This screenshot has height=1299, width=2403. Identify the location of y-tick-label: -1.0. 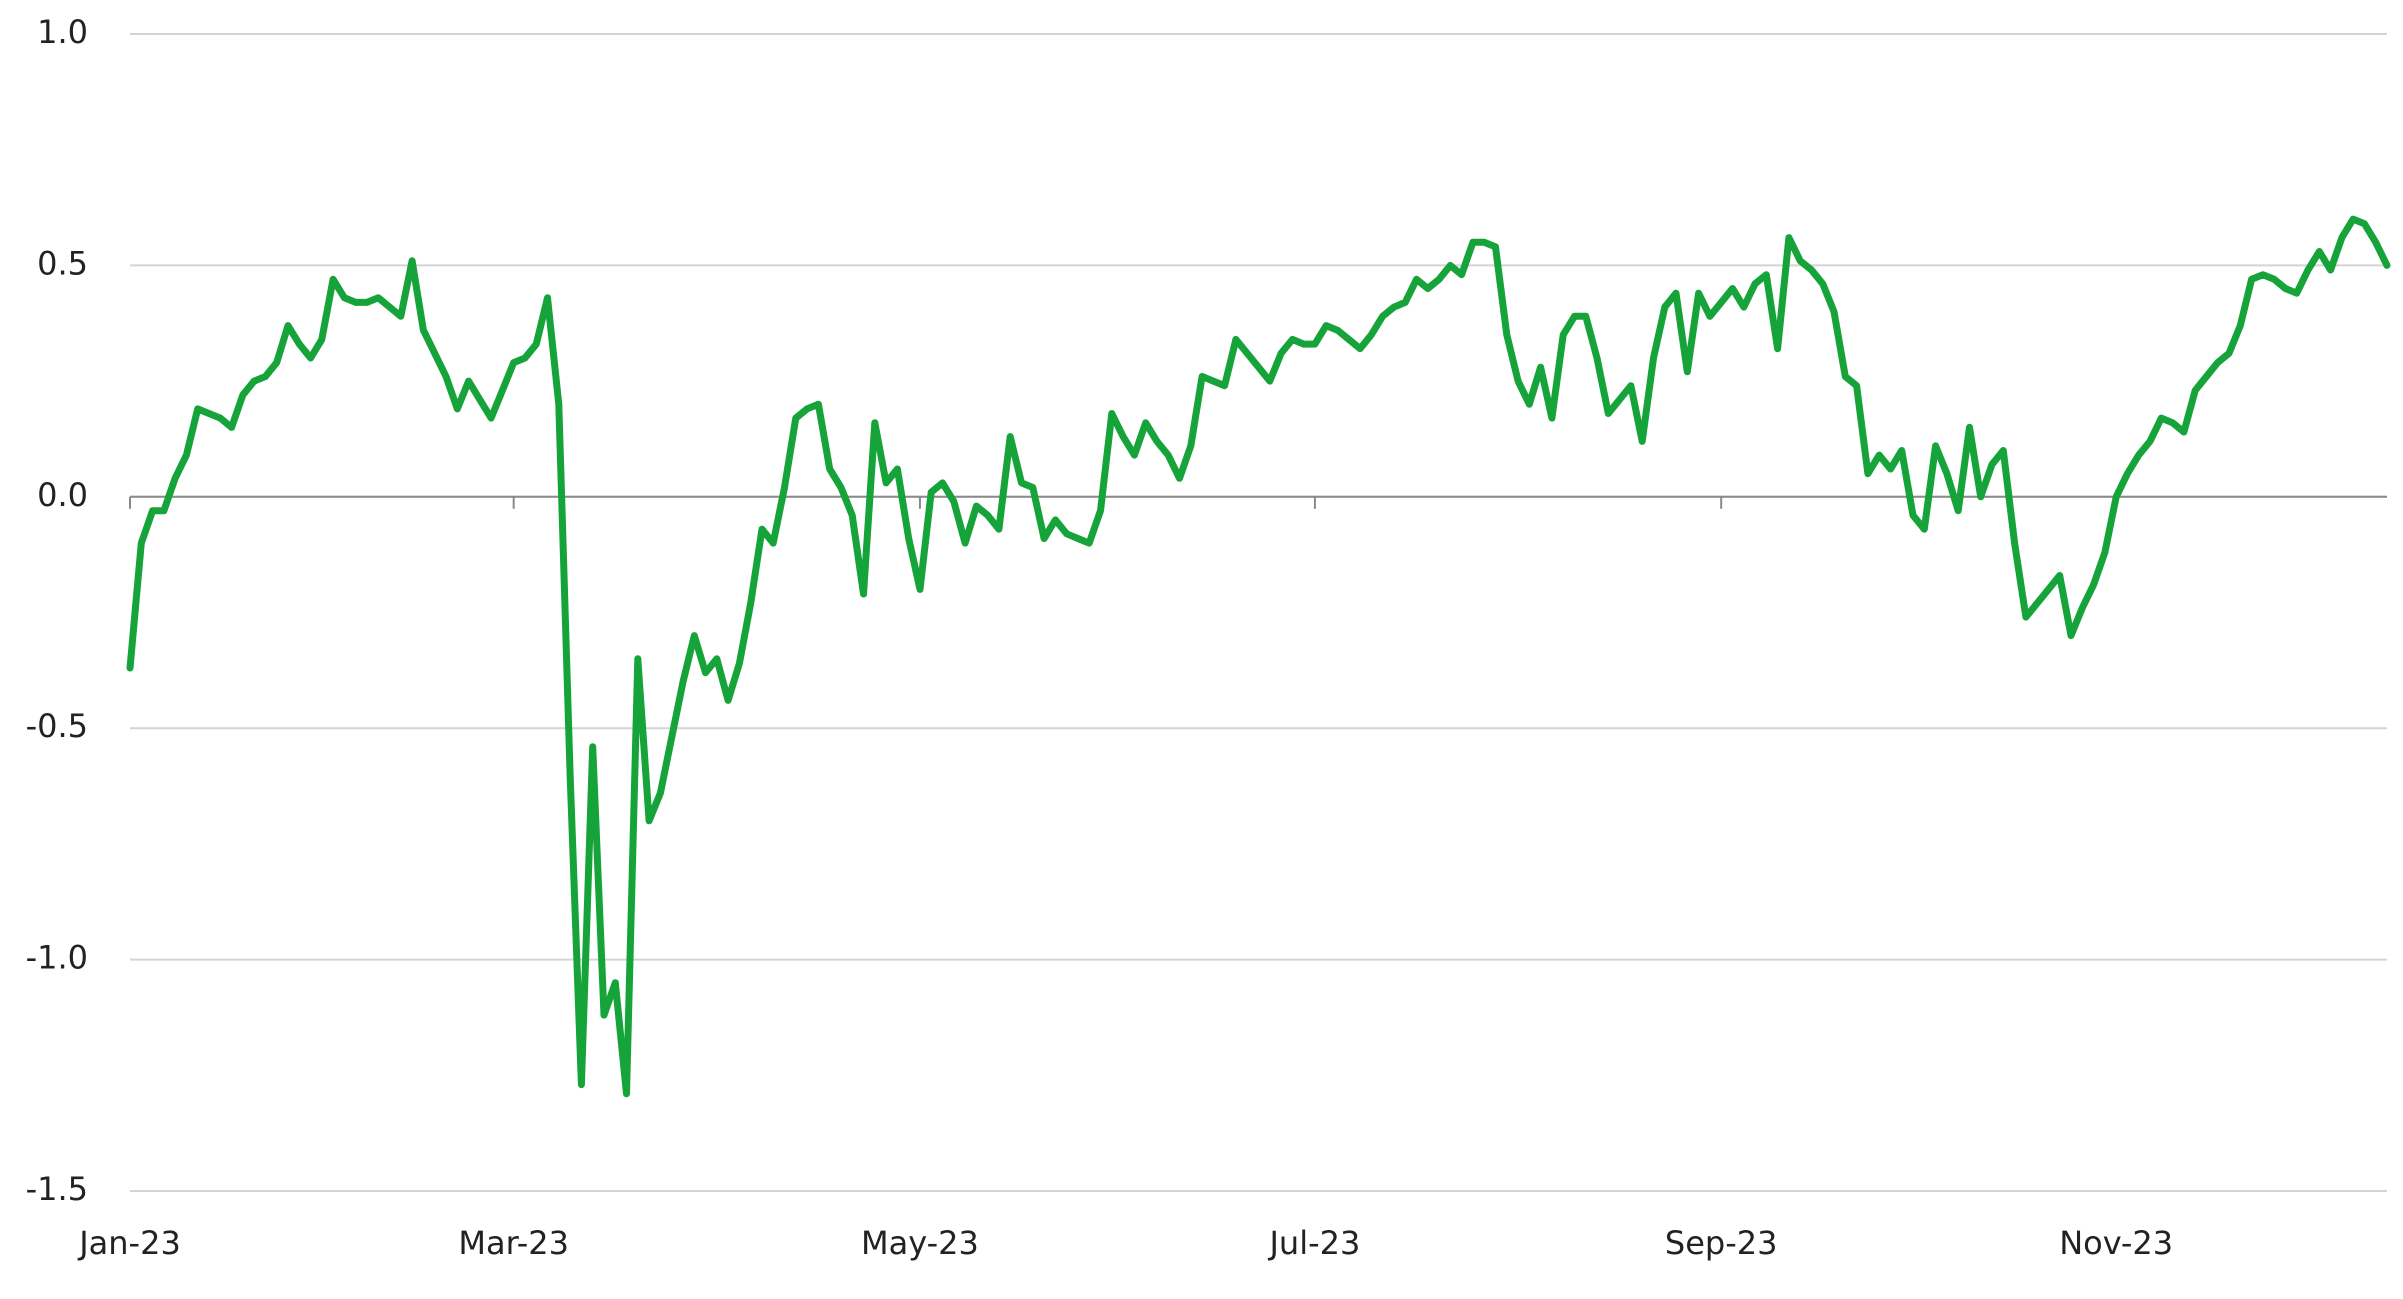
(57, 958).